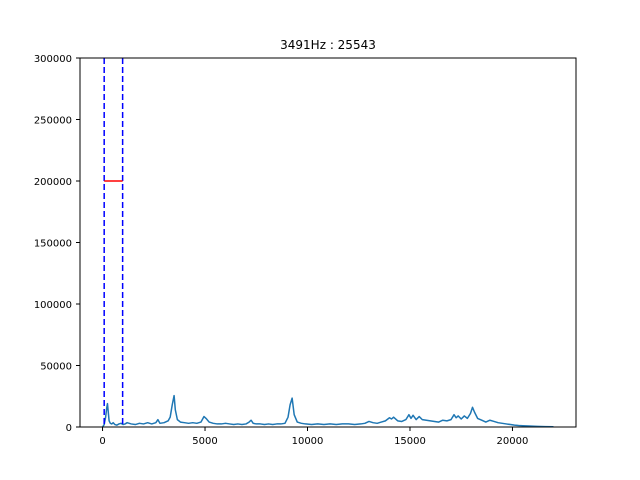  I want to click on y-tick-label: 250000, so click(53, 121).